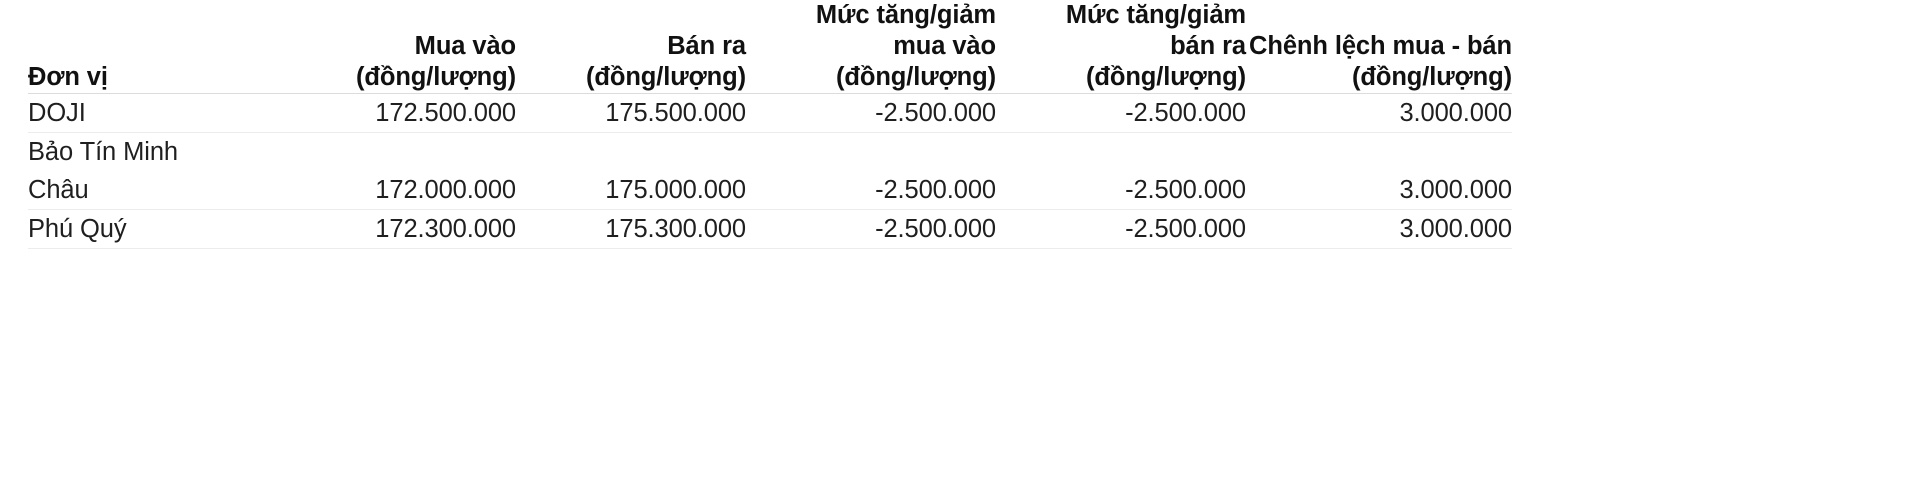  Describe the element at coordinates (631, 47) in the screenshot. I see `column-header-sell: Bán ra (đồng/lượng)` at that location.